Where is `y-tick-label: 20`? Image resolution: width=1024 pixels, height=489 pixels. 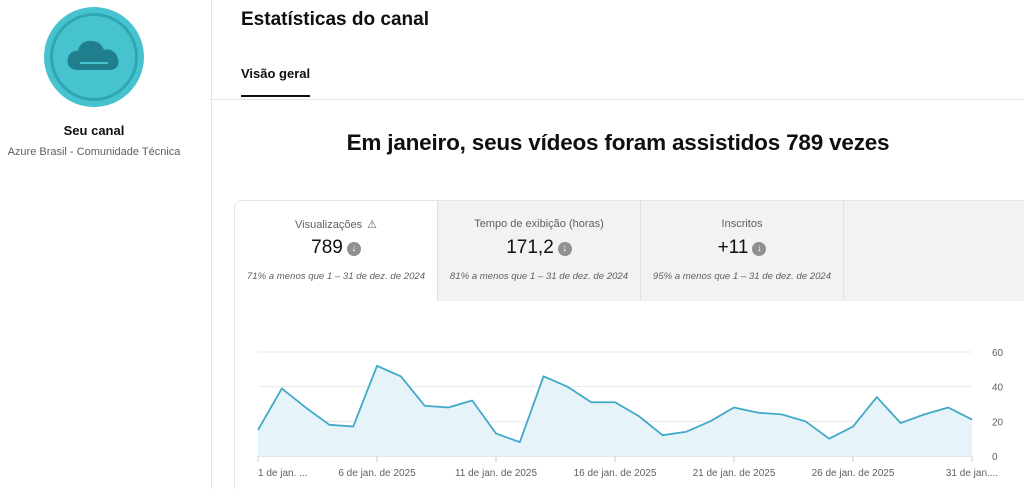
y-tick-label: 20 is located at coordinates (998, 422).